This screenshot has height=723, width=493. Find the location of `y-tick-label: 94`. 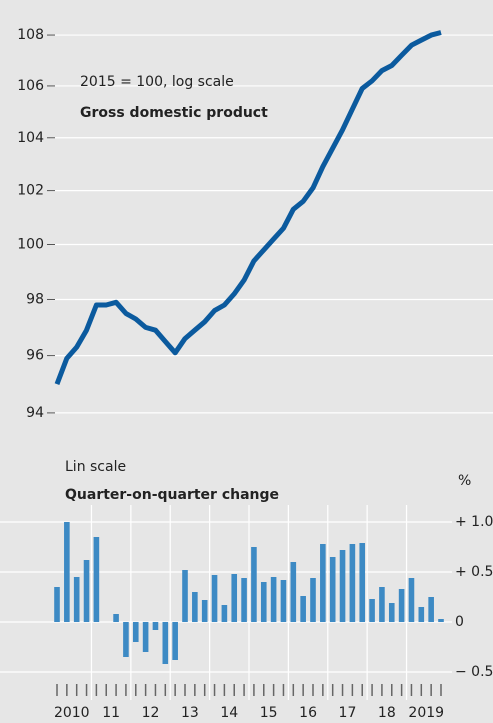

y-tick-label: 94 is located at coordinates (35, 413).